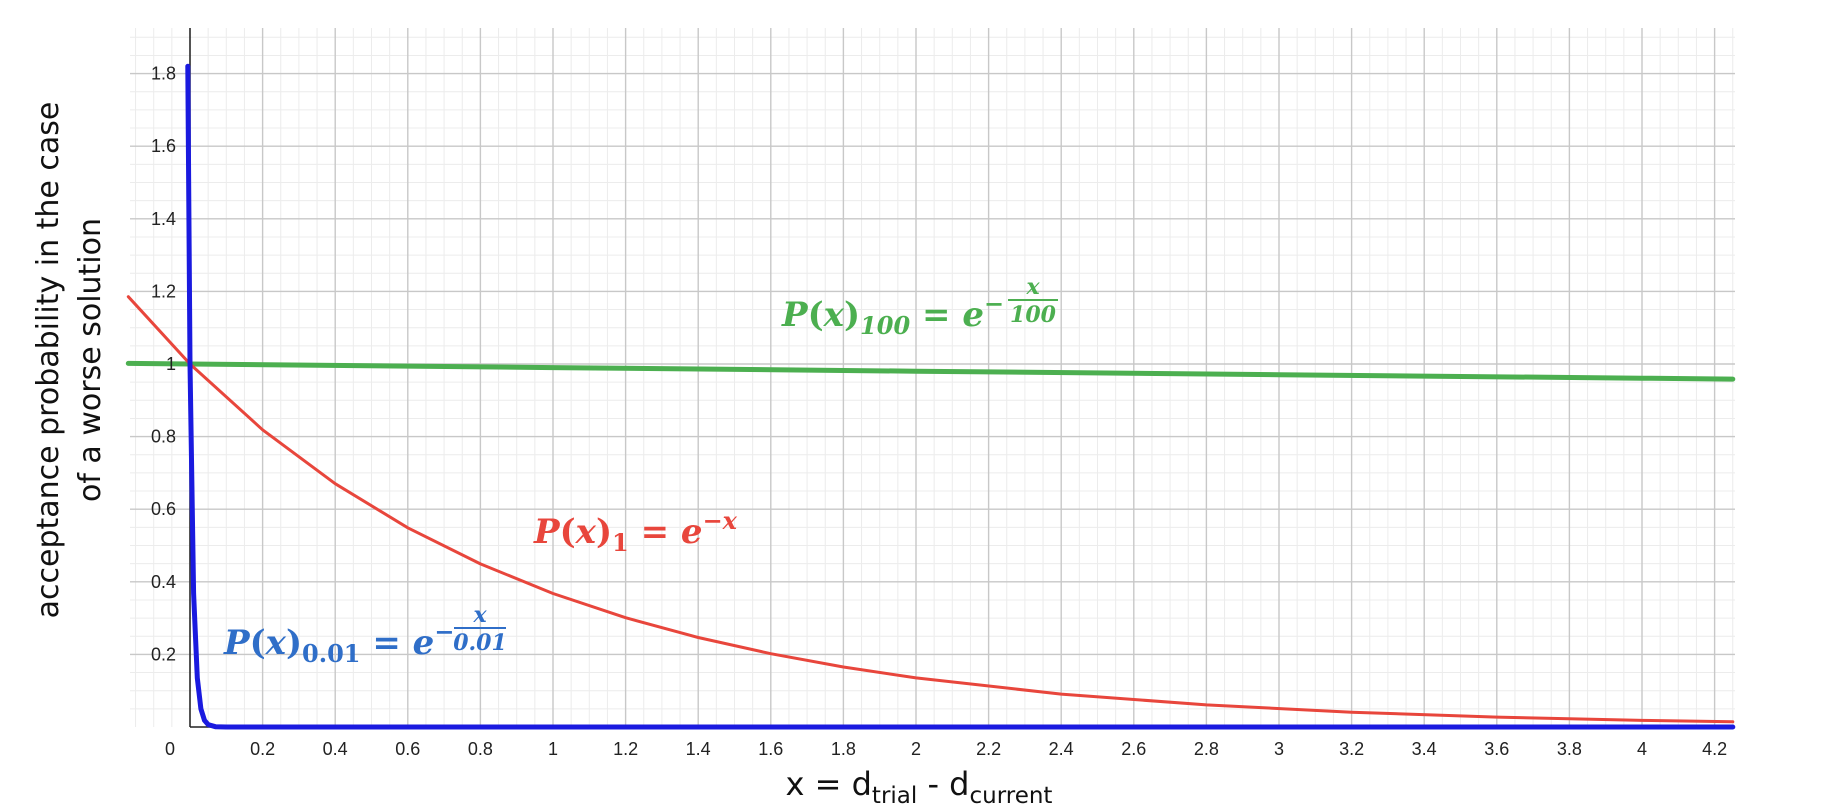 This screenshot has height=811, width=1842. Describe the element at coordinates (163, 437) in the screenshot. I see `y-tick-label: 0.8` at that location.